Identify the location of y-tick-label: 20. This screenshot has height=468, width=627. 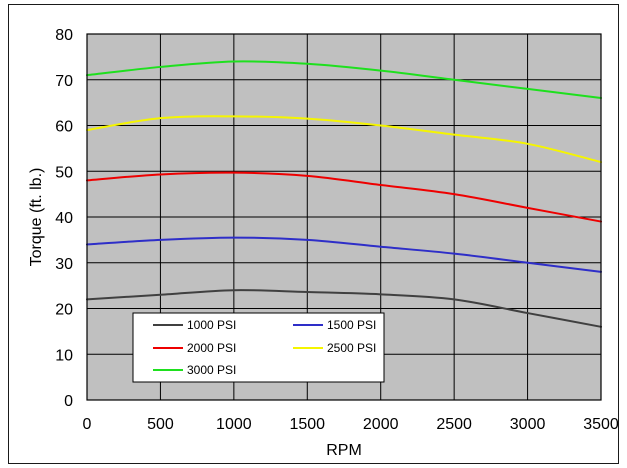
(64, 310).